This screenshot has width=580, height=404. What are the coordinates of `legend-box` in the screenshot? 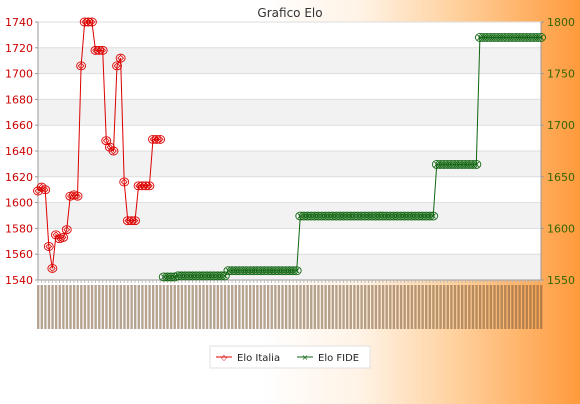 It's located at (290, 357).